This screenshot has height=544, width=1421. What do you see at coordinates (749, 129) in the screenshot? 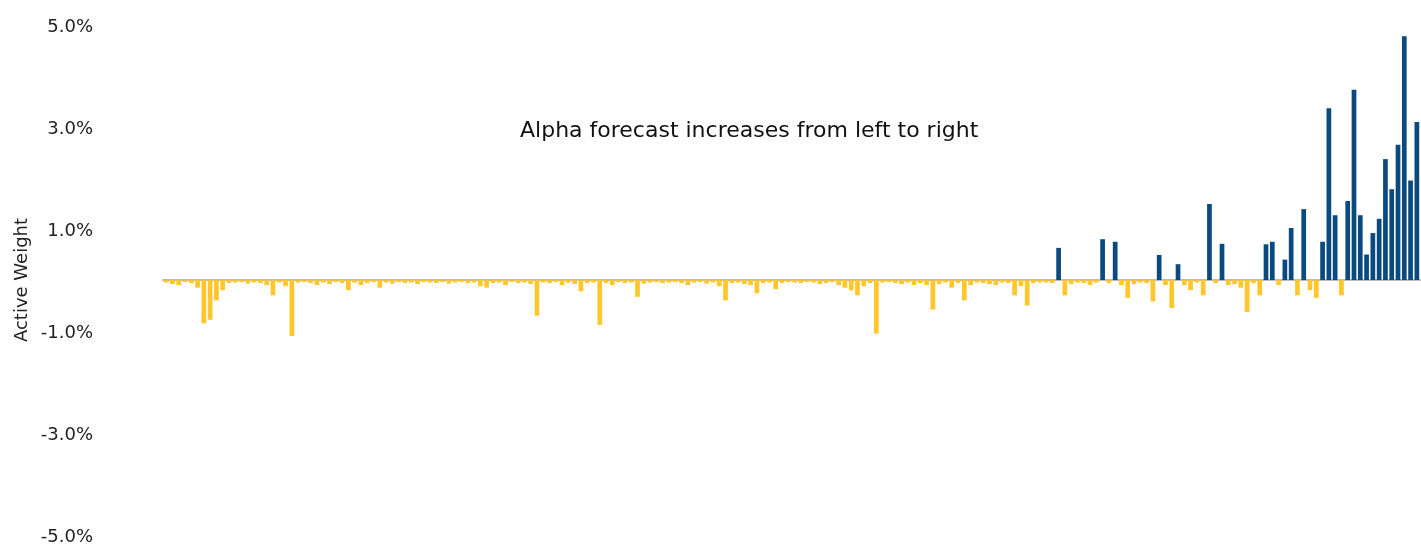
I see `annotation: Alpha forecast increases from left to right` at bounding box center [749, 129].